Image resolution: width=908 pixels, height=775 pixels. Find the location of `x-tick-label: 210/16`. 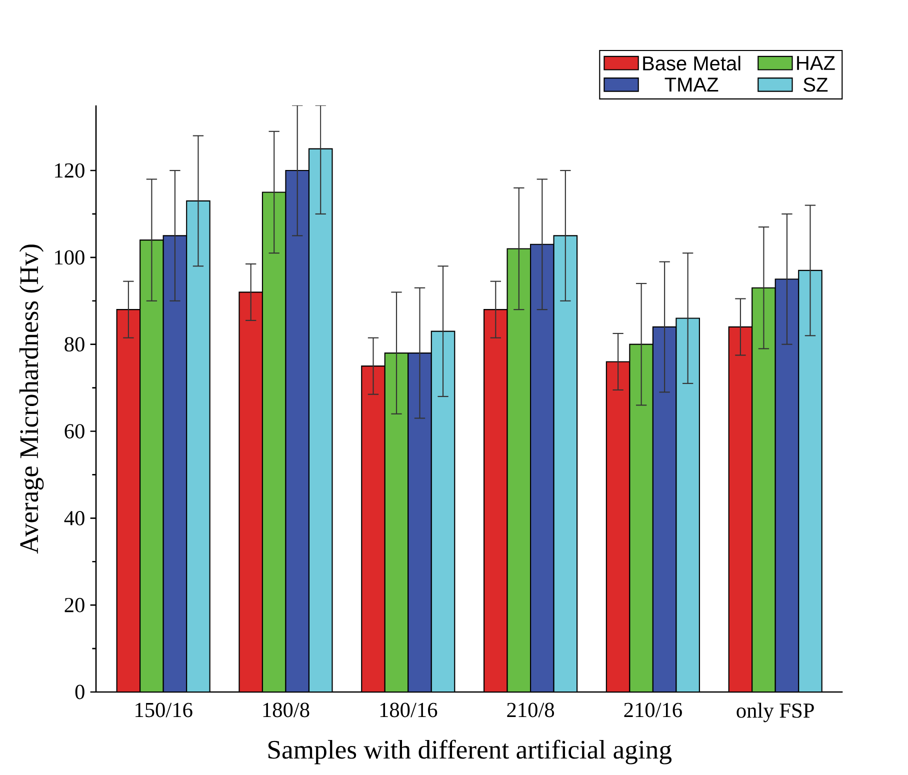

x-tick-label: 210/16 is located at coordinates (653, 710).